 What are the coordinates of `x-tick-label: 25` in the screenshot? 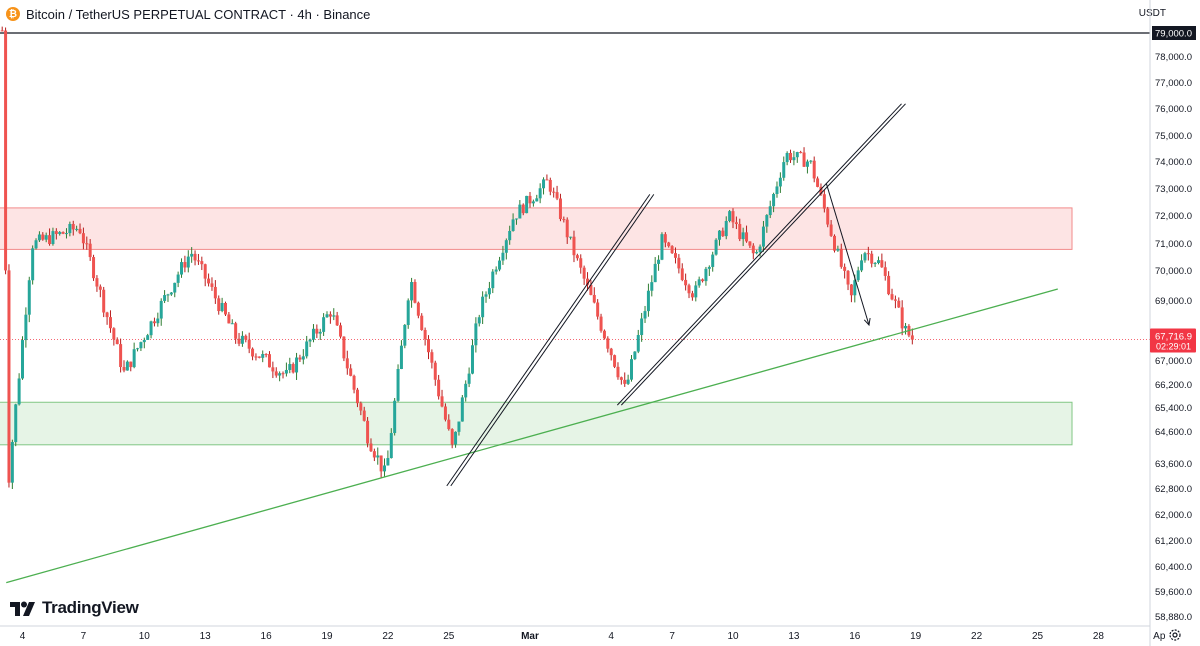 It's located at (449, 636).